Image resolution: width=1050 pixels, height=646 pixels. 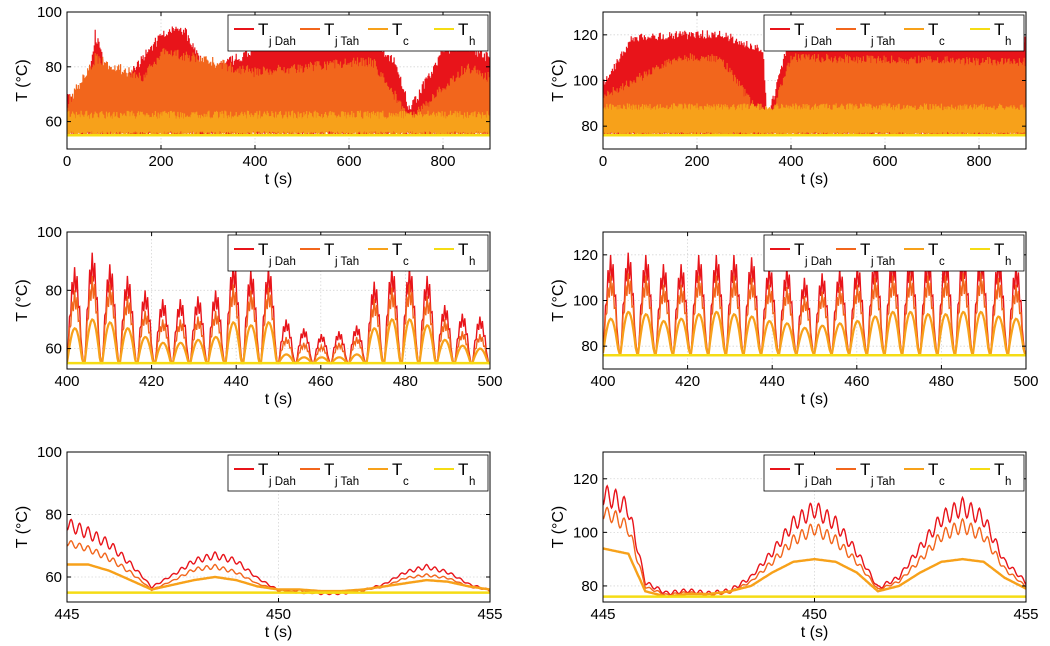 What do you see at coordinates (489, 614) in the screenshot?
I see `x-tick-label: 455` at bounding box center [489, 614].